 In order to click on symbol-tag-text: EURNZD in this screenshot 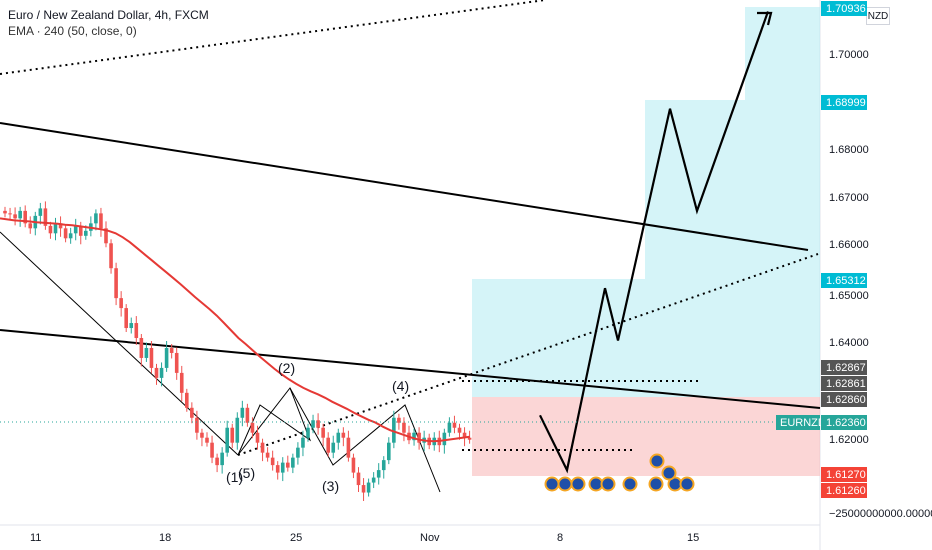, I will do `click(803, 423)`.